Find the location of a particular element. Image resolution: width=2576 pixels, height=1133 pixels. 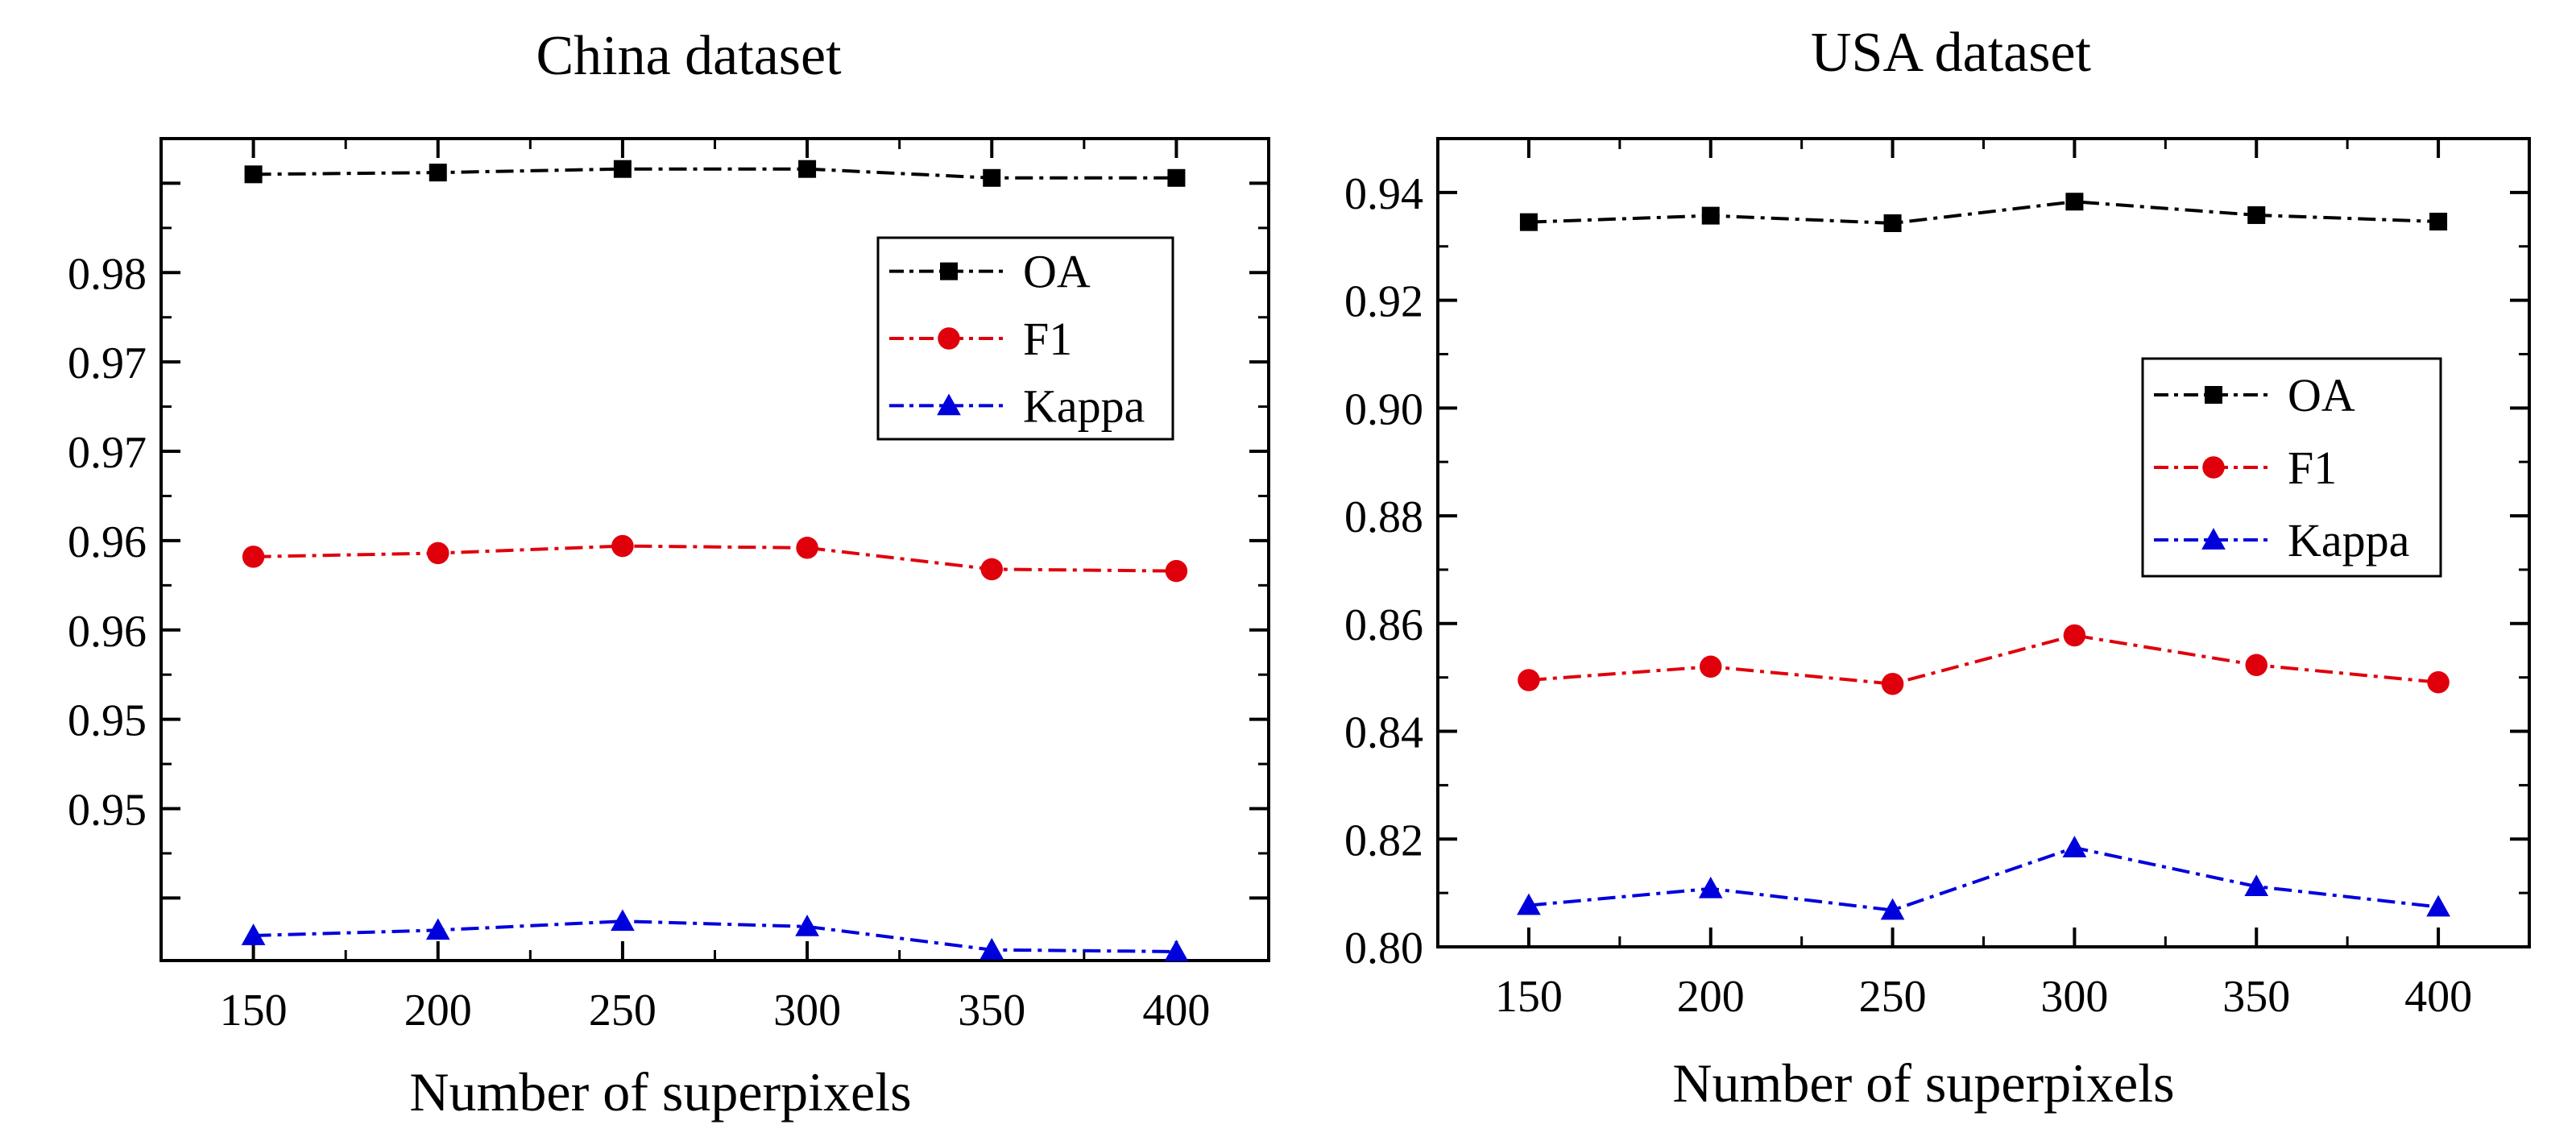

y-tick-label: 0.84 is located at coordinates (1383, 733).